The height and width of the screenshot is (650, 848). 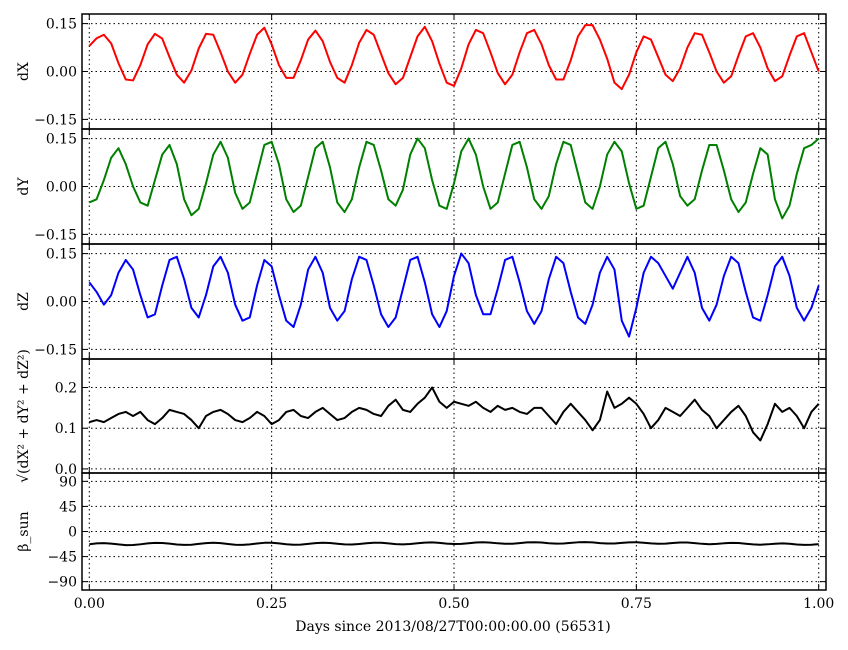 What do you see at coordinates (66, 470) in the screenshot?
I see `y-tick-label-4-0: 0.0` at bounding box center [66, 470].